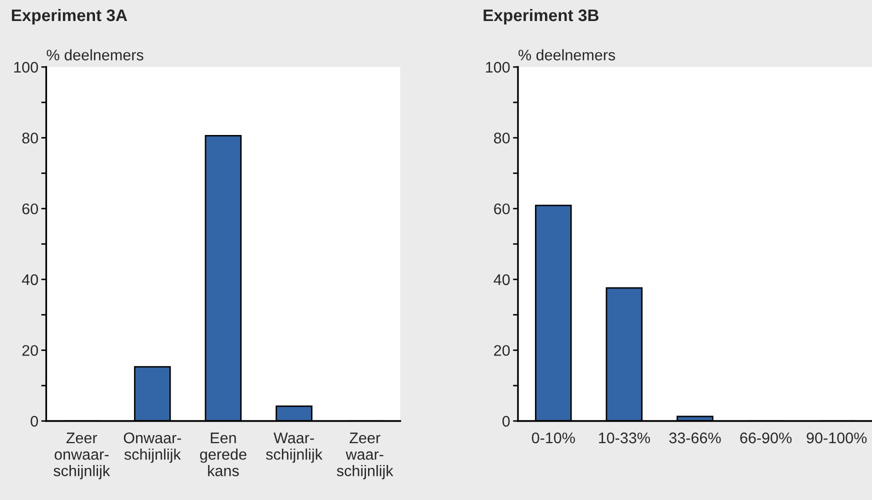 The height and width of the screenshot is (500, 872). What do you see at coordinates (553, 438) in the screenshot?
I see `x-tick-label: 0-10%` at bounding box center [553, 438].